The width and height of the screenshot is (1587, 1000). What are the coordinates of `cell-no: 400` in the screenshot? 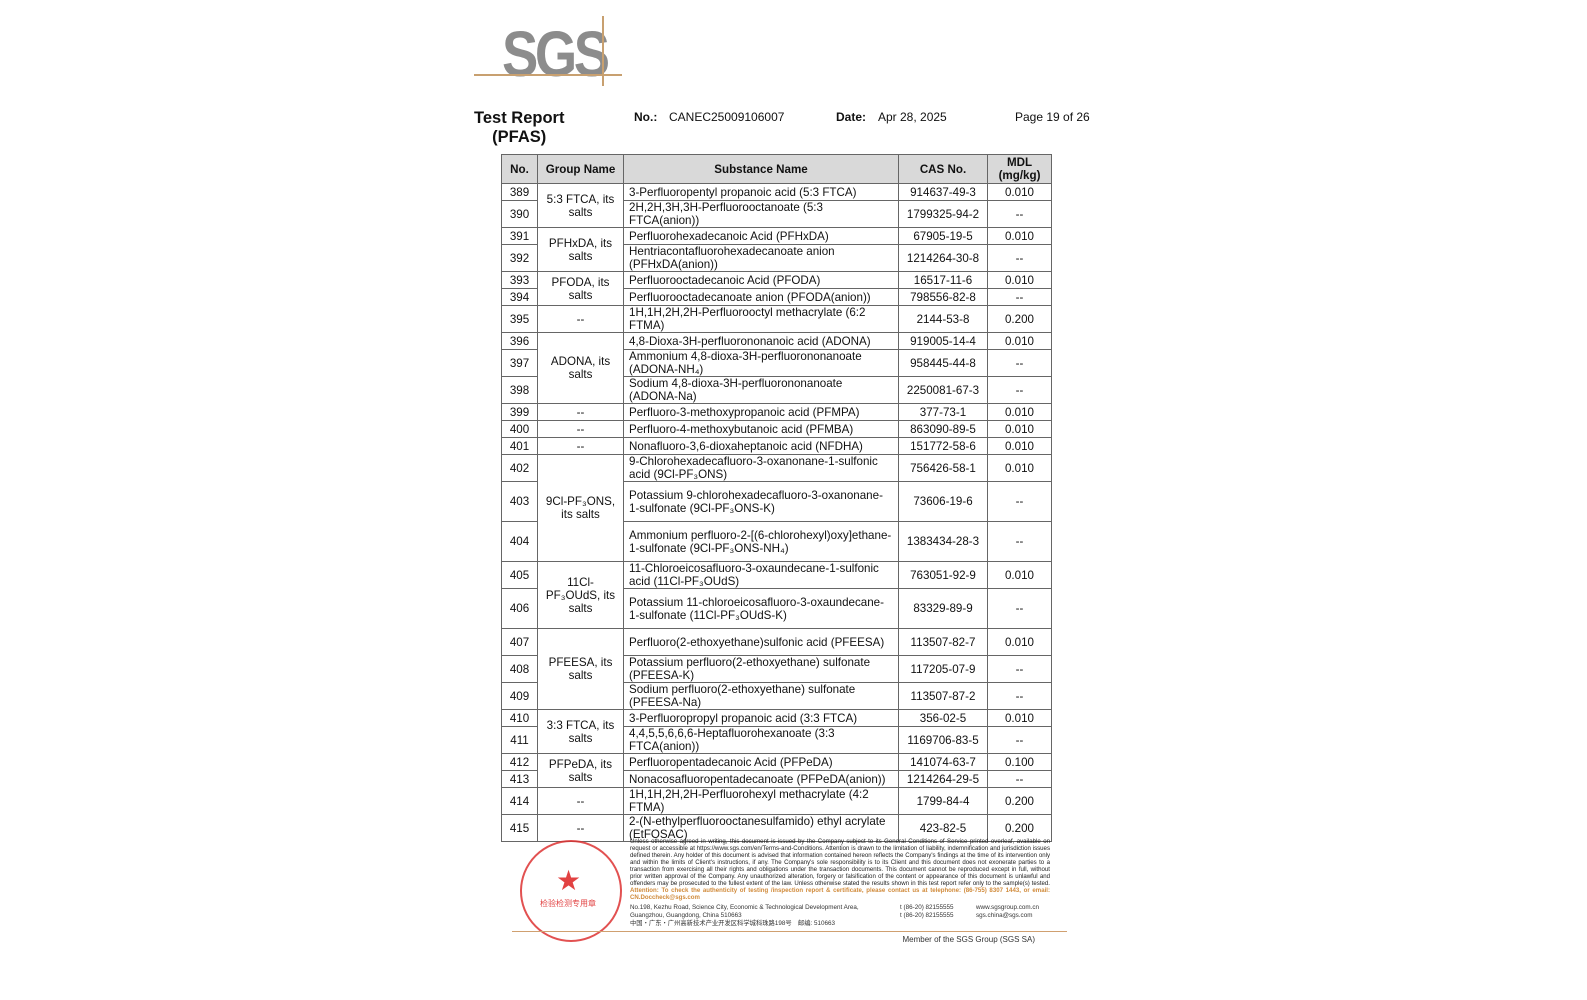 It's located at (519, 429).